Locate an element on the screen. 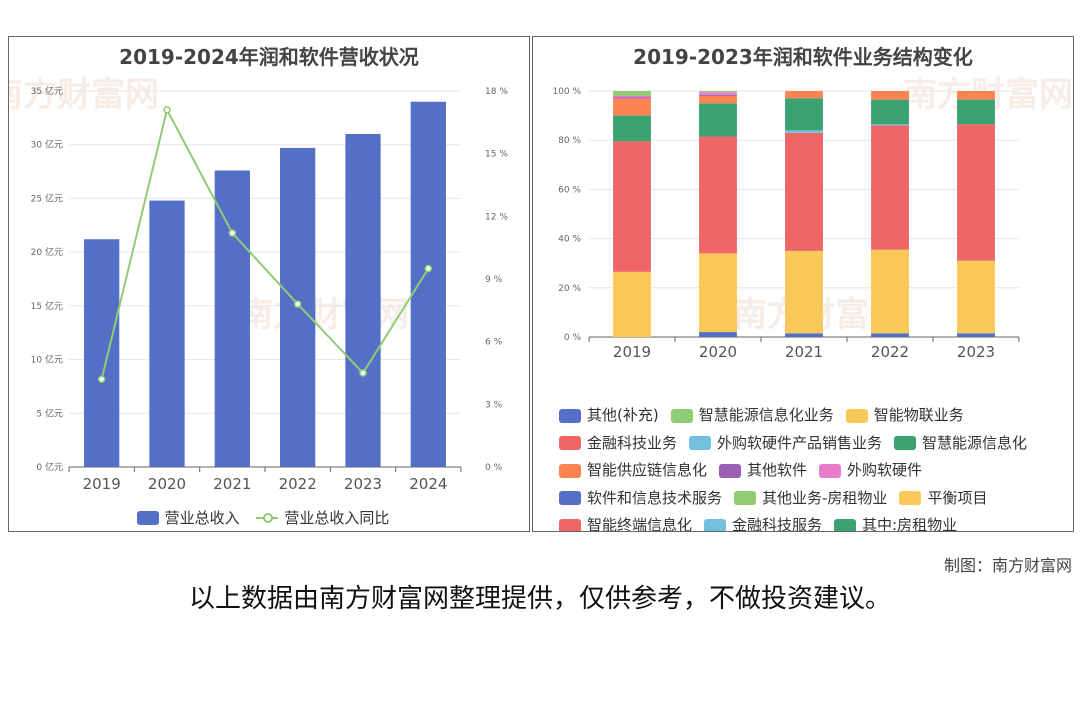  legend-item: 软件和信息技术服务 is located at coordinates (640, 498).